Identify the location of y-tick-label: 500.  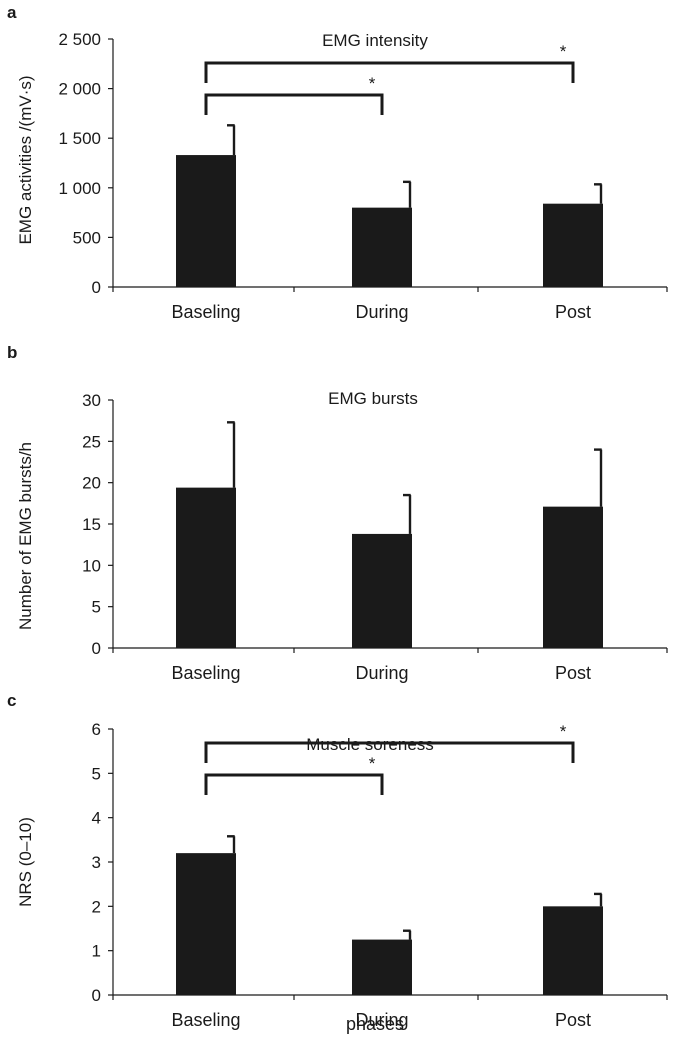
(87, 237).